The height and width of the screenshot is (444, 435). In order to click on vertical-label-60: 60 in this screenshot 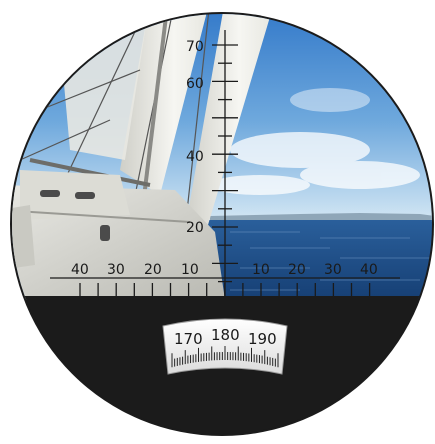, I will do `click(195, 84)`.